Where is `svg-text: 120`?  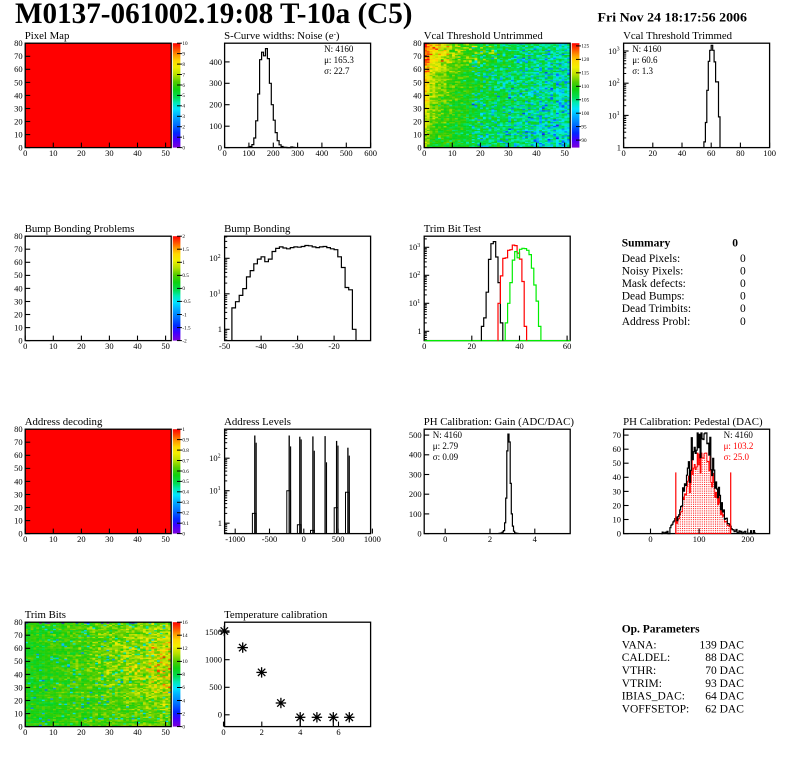 svg-text: 120 is located at coordinates (585, 60).